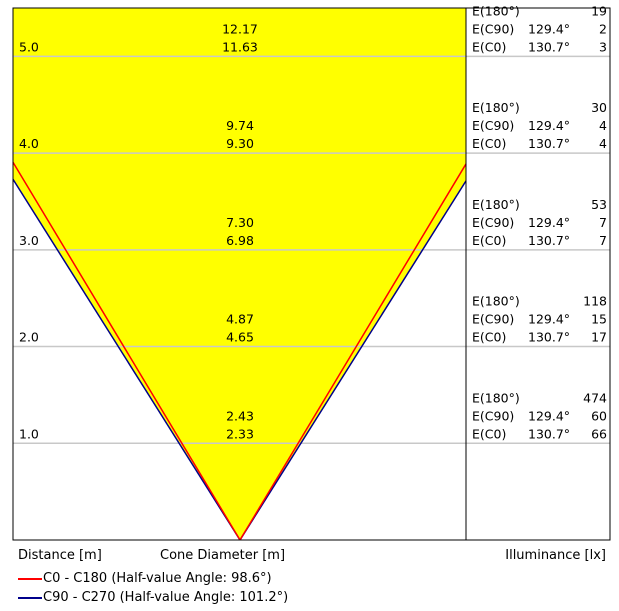 Image resolution: width=619 pixels, height=611 pixels. Describe the element at coordinates (603, 46) in the screenshot. I see `e-c0-value-5.0: 3` at that location.